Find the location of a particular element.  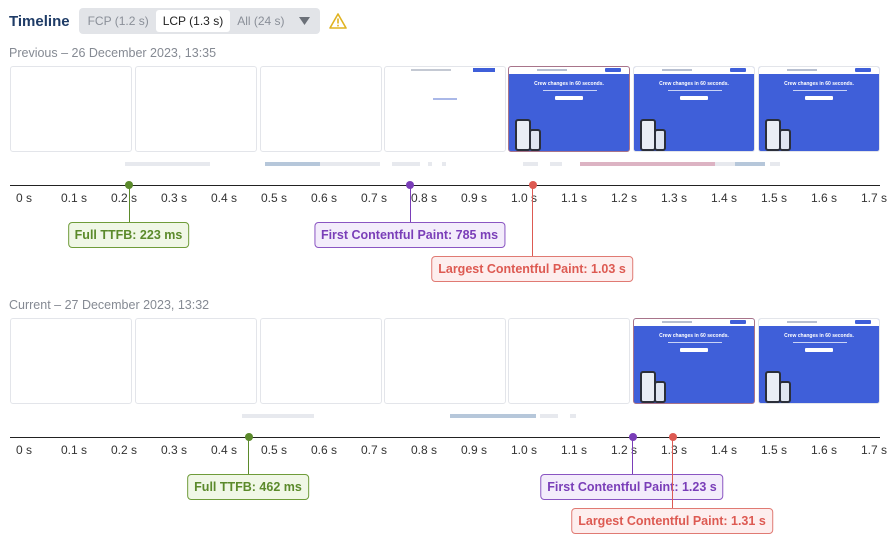

previous-run-label: Previous – 26 December 2023, 13:35 is located at coordinates (113, 53).